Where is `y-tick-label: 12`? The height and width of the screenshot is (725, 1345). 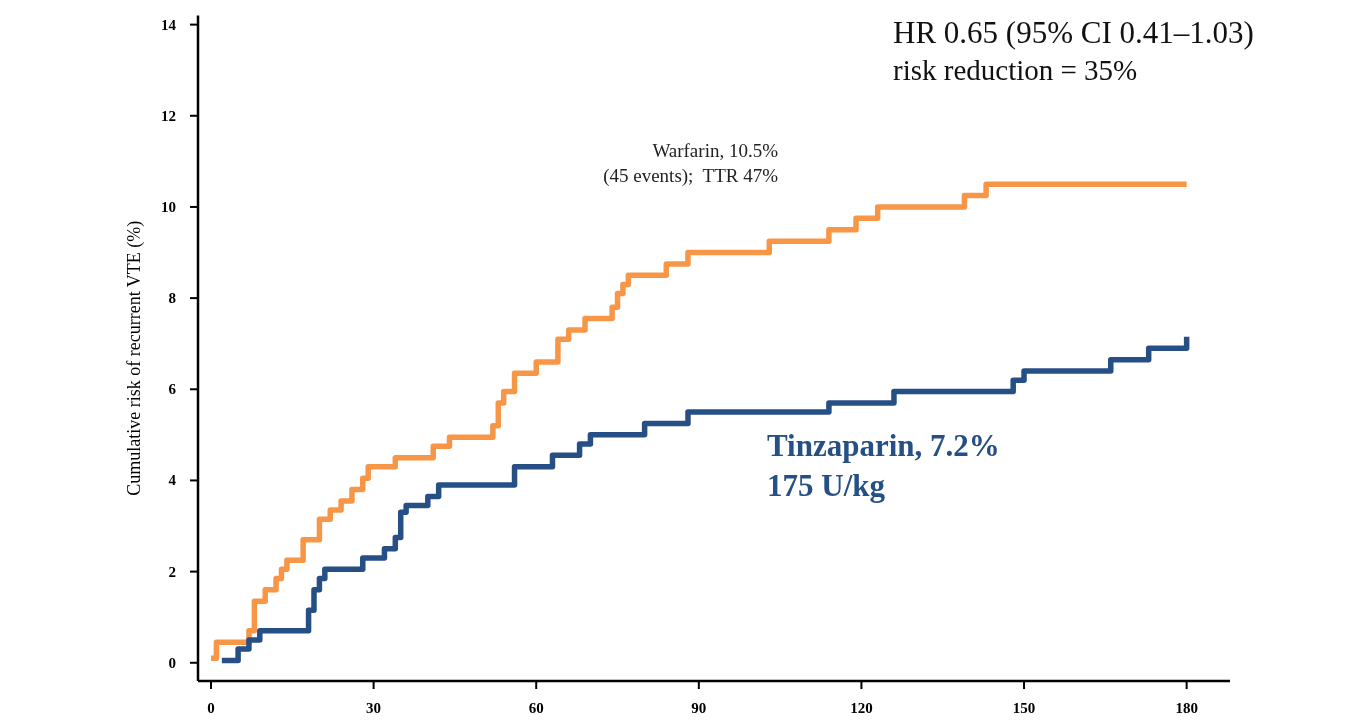 y-tick-label: 12 is located at coordinates (168, 115).